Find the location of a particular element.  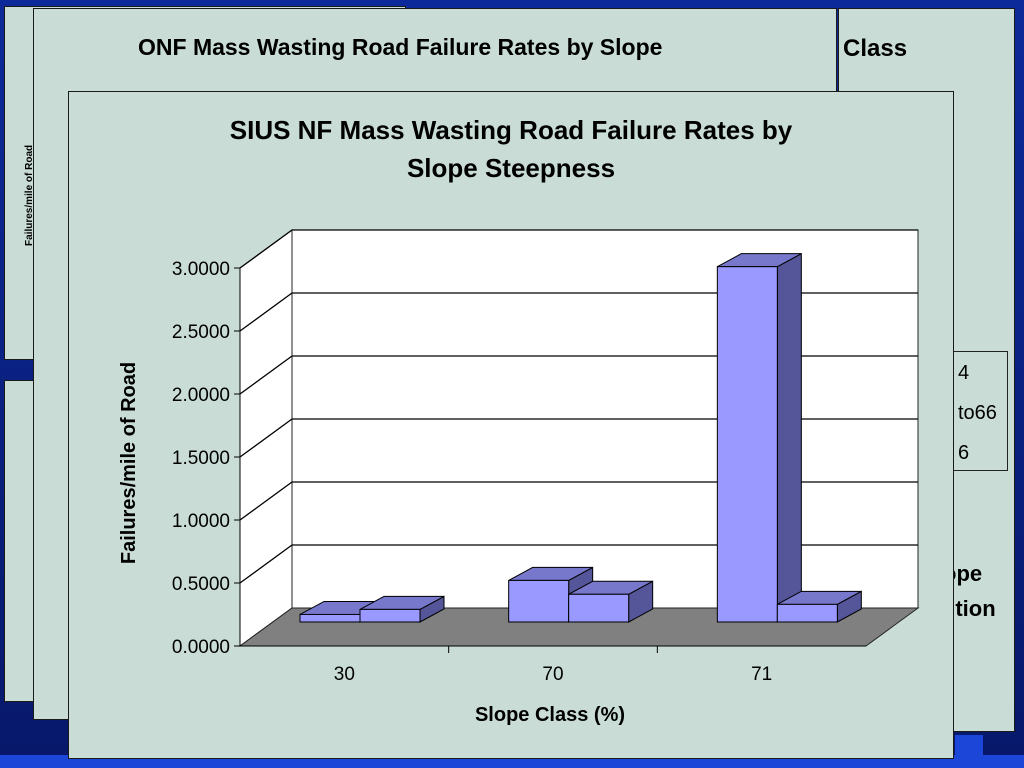

y-tick-label: 2.5000 is located at coordinates (201, 332).